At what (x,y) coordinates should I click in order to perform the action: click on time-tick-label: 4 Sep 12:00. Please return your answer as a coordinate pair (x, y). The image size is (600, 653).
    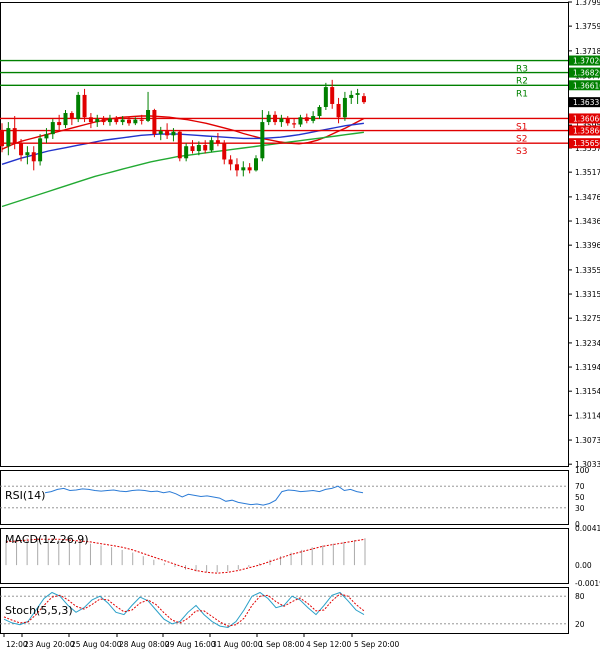
    Looking at the image, I should click on (329, 644).